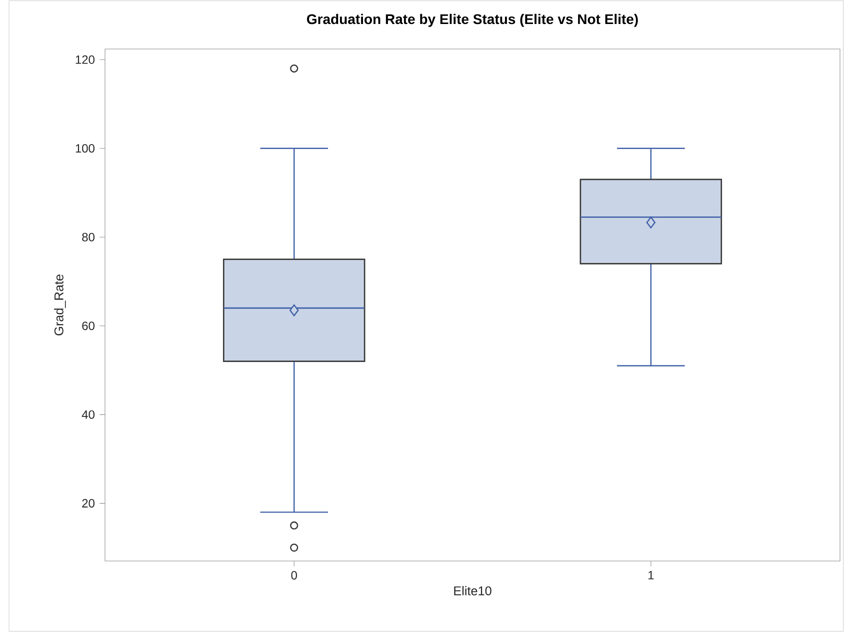 This screenshot has width=844, height=632. What do you see at coordinates (651, 575) in the screenshot?
I see `x-tick-label: 1` at bounding box center [651, 575].